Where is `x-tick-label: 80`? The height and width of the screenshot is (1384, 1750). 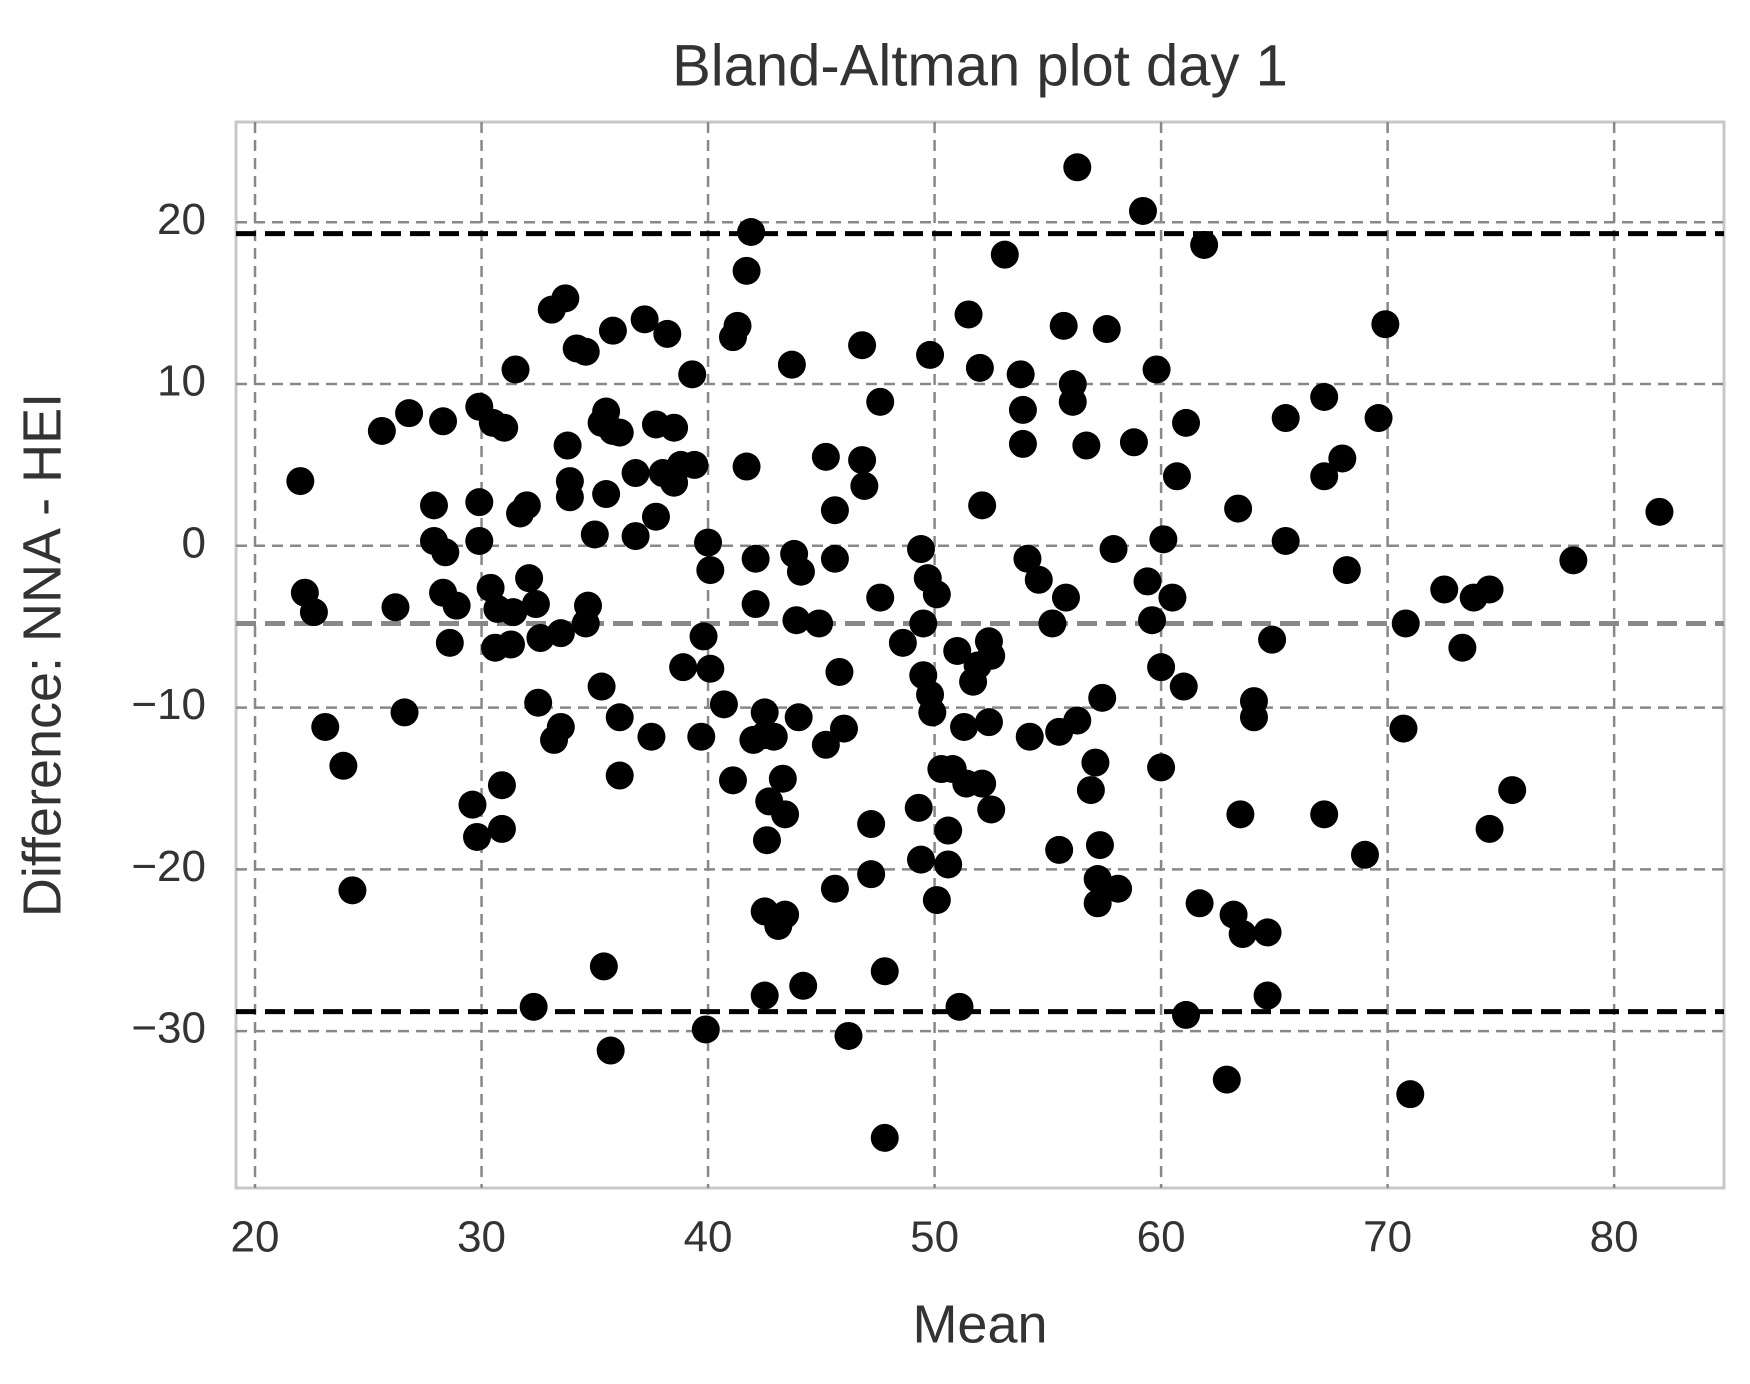
x-tick-label: 80 is located at coordinates (1614, 1237).